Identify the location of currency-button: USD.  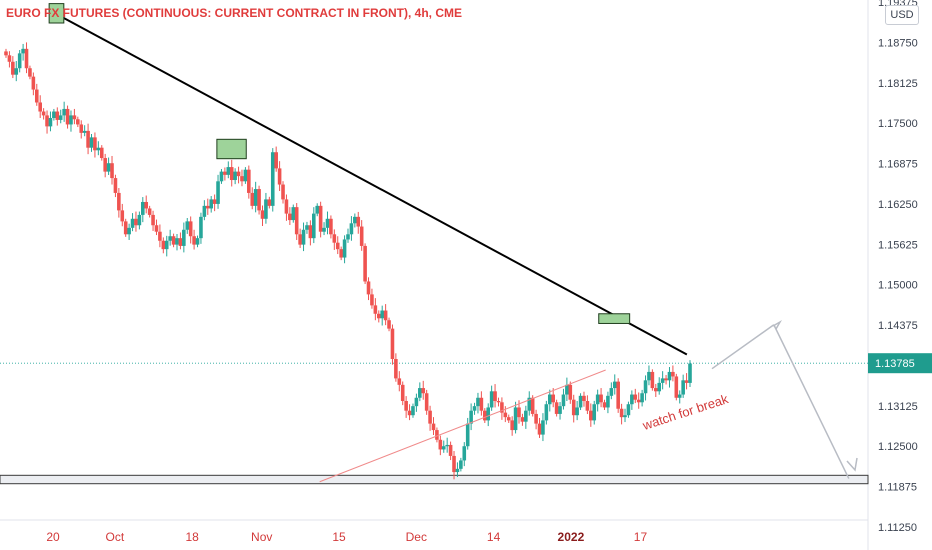
(902, 15).